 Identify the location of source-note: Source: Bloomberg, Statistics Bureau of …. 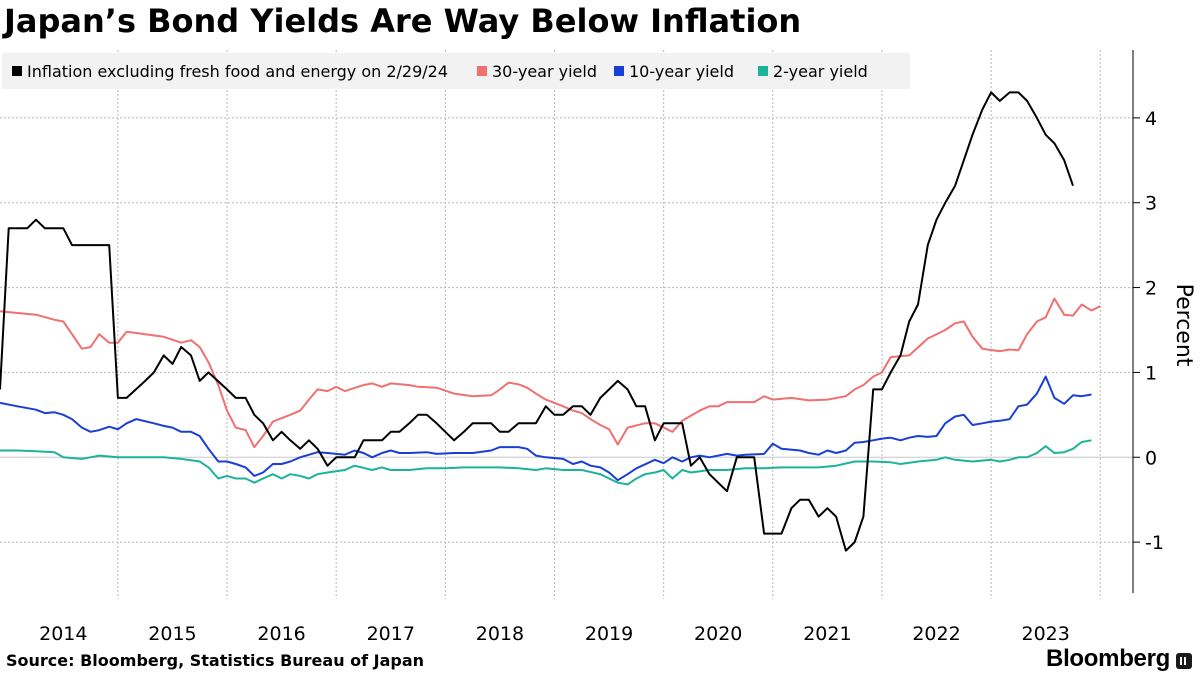
(215, 660).